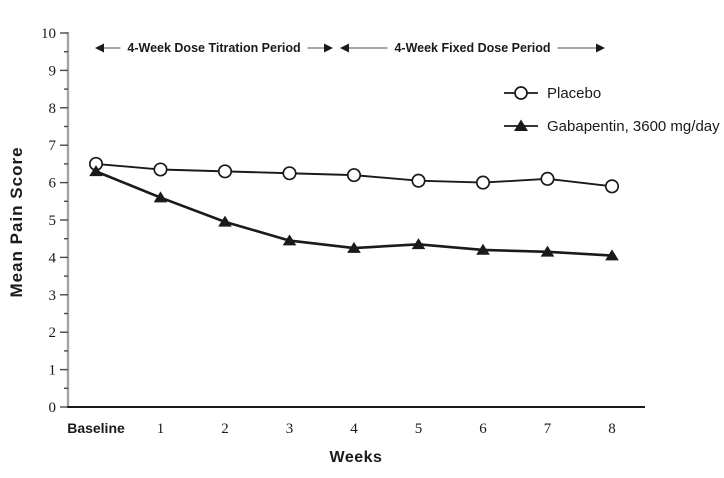 The height and width of the screenshot is (478, 724). Describe the element at coordinates (48, 34) in the screenshot. I see `y-tick-label: 10` at that location.